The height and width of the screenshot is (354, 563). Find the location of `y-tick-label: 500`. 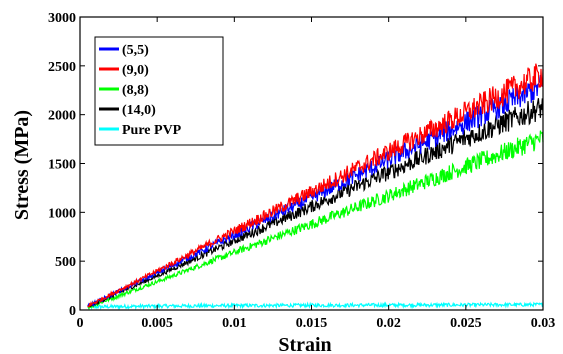

y-tick-label: 500 is located at coordinates (65, 262).